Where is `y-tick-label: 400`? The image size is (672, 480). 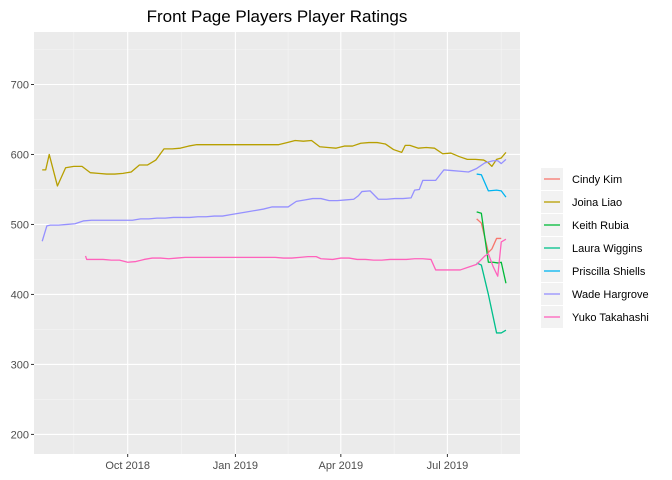
y-tick-label: 400 is located at coordinates (20, 295).